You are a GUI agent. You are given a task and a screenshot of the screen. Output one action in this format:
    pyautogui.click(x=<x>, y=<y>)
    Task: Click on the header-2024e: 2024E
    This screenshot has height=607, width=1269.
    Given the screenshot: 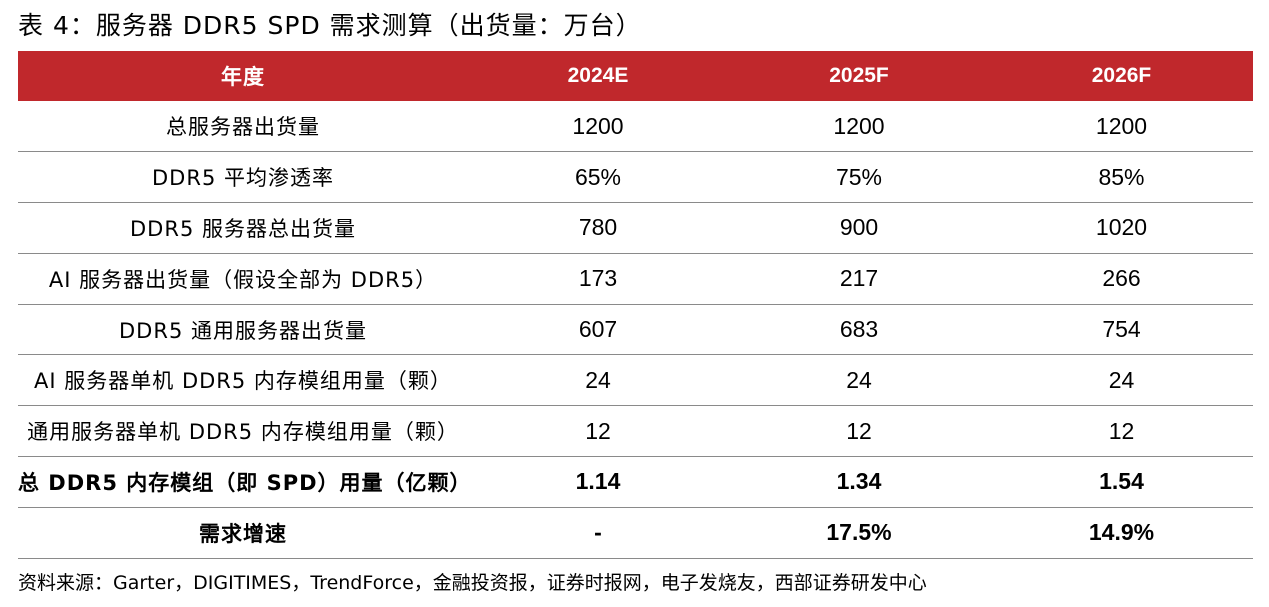 What is the action you would take?
    pyautogui.click(x=598, y=75)
    